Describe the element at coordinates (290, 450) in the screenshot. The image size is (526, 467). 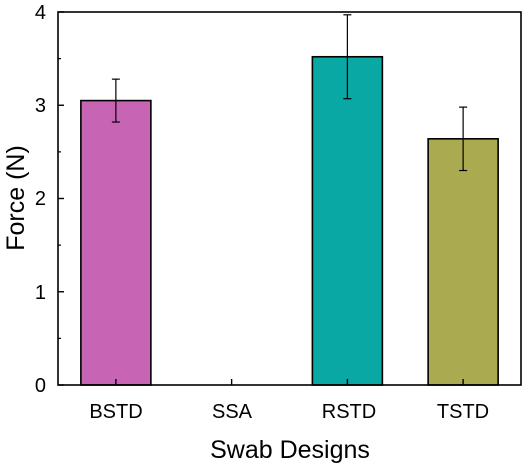
I see `x-axis-title: Swab Designs` at that location.